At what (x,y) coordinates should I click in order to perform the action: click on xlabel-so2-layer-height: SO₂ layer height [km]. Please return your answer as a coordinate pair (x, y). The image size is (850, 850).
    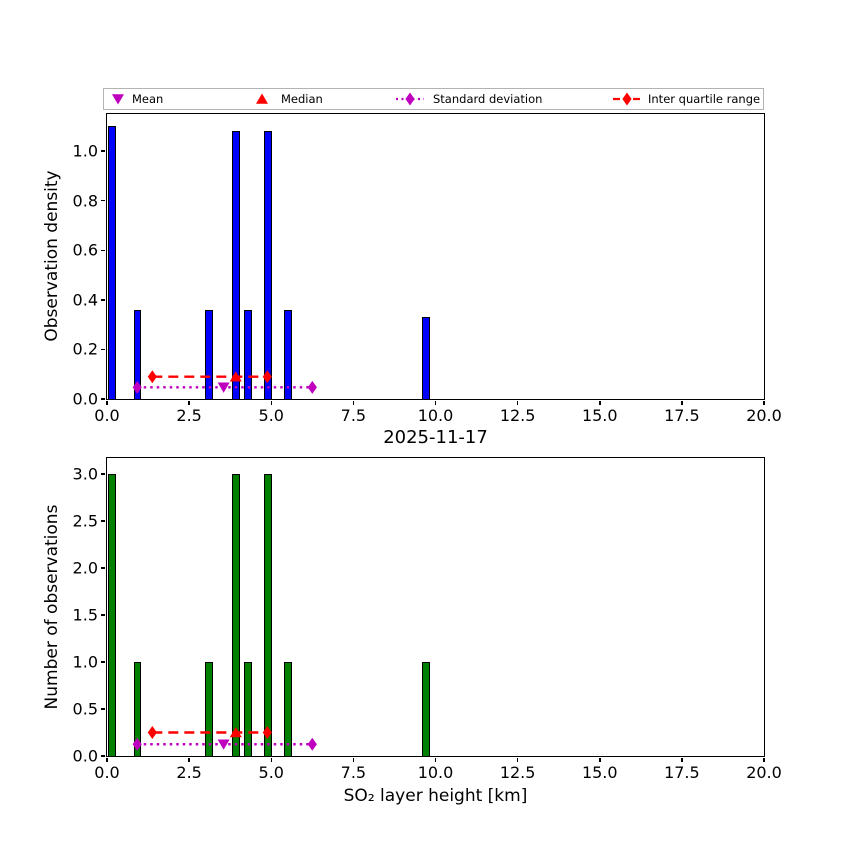
    Looking at the image, I should click on (435, 796).